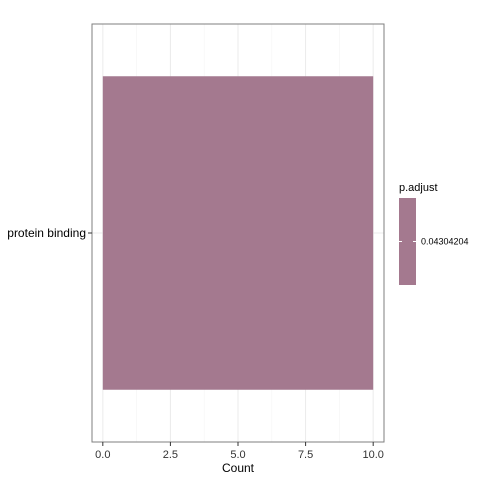 The width and height of the screenshot is (480, 480). I want to click on x-axis-ticks: 0.0 2.5 5.0 7.5 10.0, so click(239, 451).